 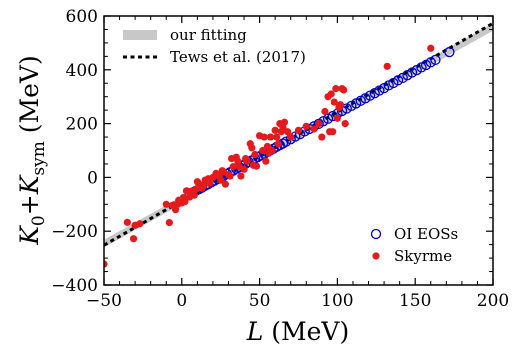 What do you see at coordinates (82, 17) in the screenshot?
I see `y-tick-label: 600` at bounding box center [82, 17].